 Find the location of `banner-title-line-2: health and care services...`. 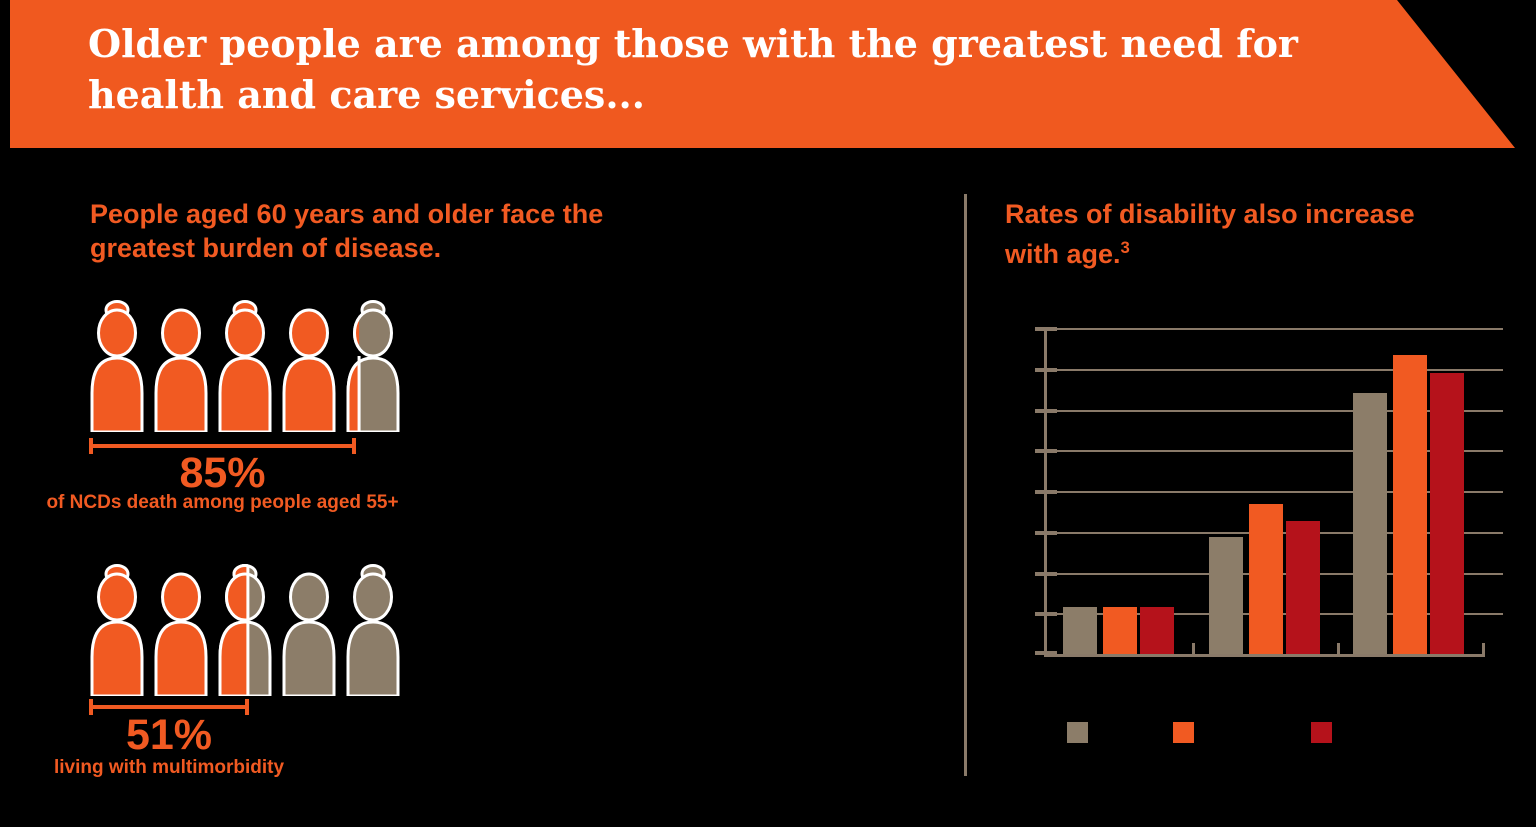

banner-title-line-2: health and care services... is located at coordinates (367, 94).